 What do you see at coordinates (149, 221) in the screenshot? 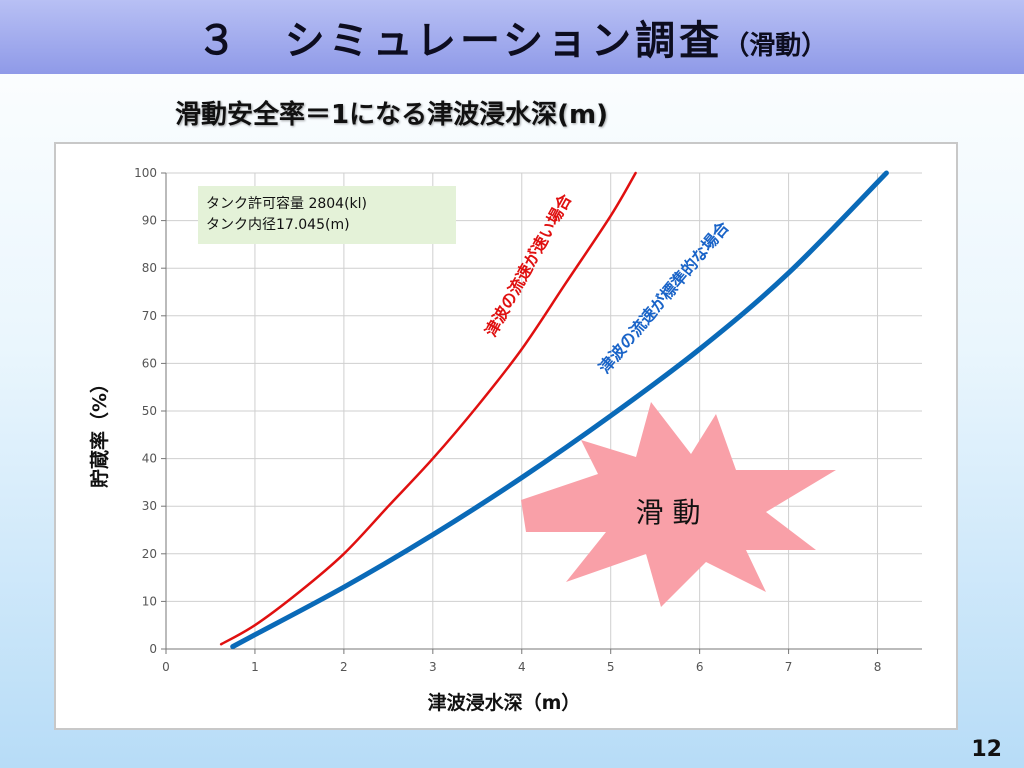
I see `y-tick-label: 90` at bounding box center [149, 221].